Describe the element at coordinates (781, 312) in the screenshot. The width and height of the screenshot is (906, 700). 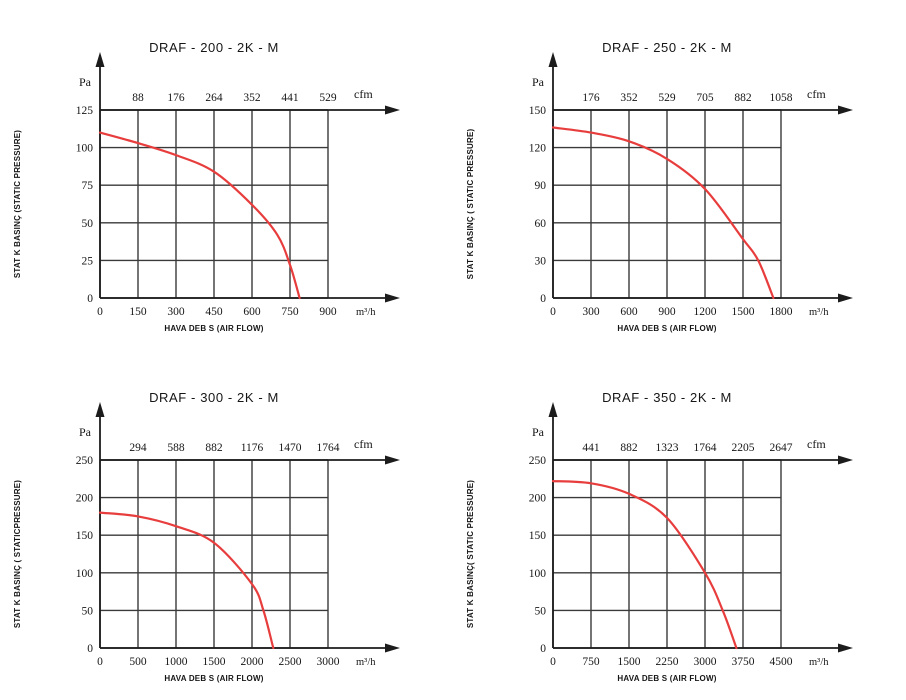
I see `x-tick-label: 1800` at that location.